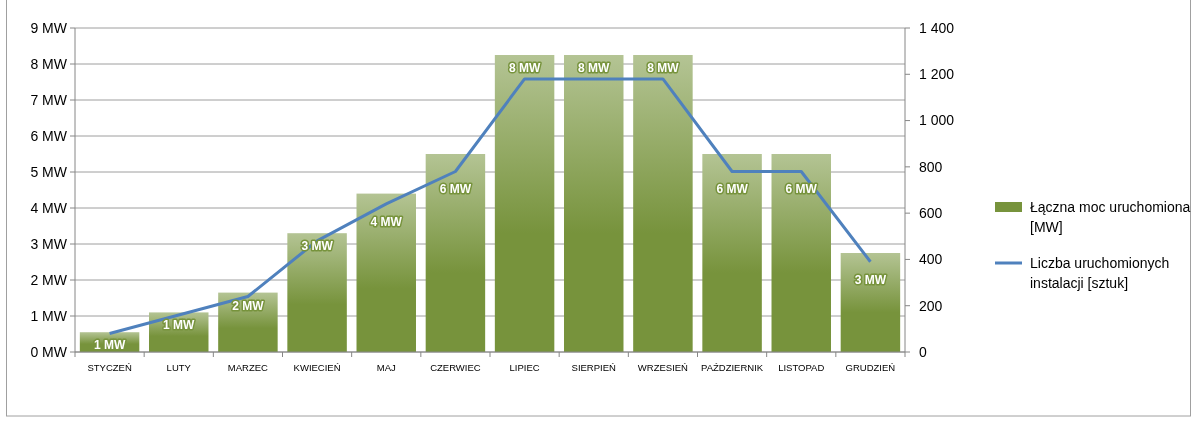 The width and height of the screenshot is (1201, 421). I want to click on y2-tick-label: 1 400, so click(937, 27).